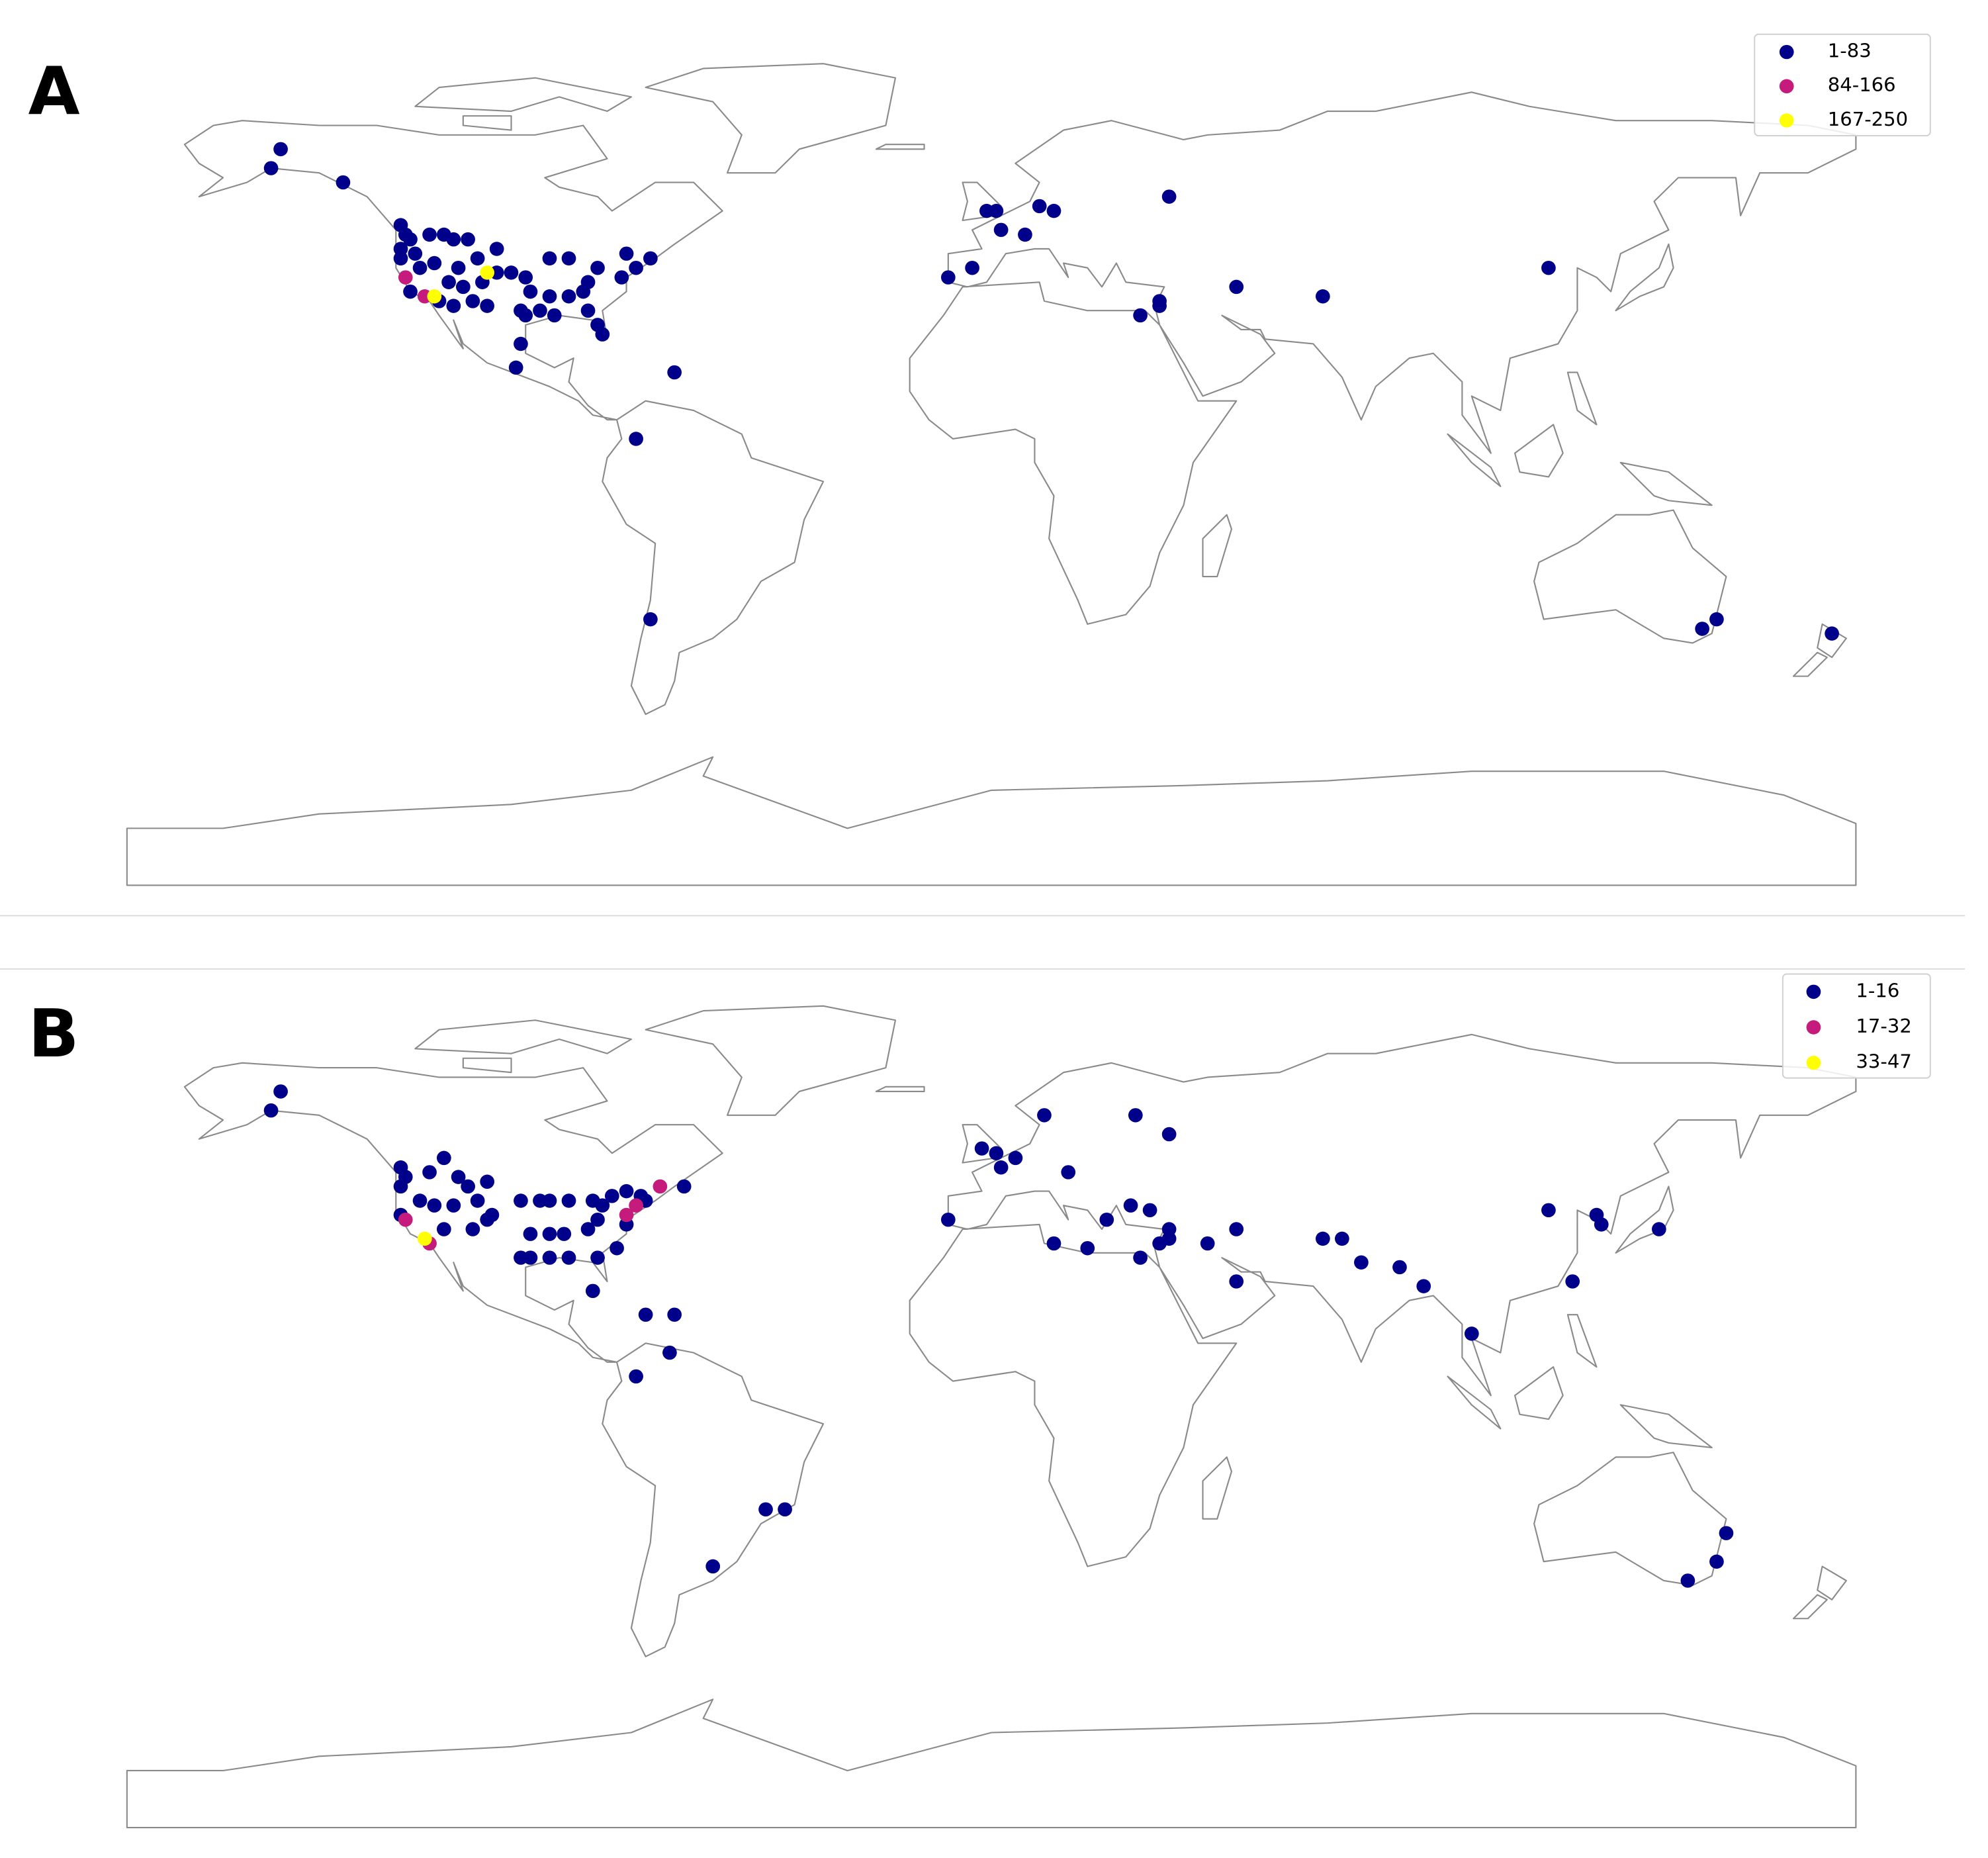  Describe the element at coordinates (1862, 84) in the screenshot. I see `legend-label: 84-166` at that location.